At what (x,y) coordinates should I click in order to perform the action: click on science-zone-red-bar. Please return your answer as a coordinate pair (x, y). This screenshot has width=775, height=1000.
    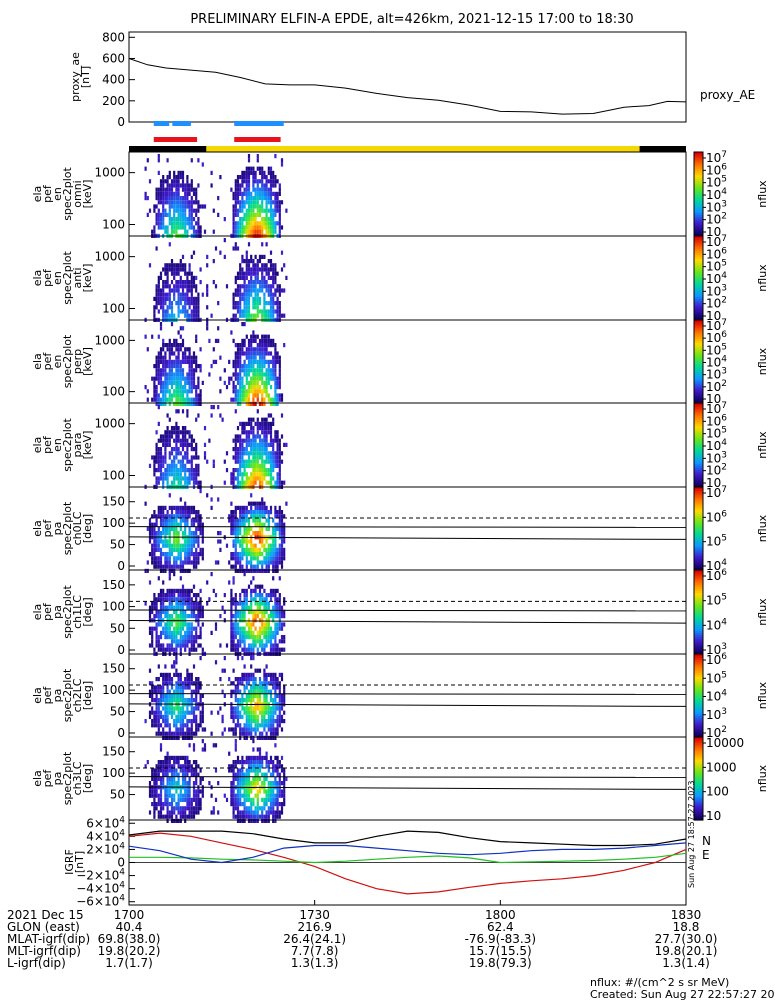
    Looking at the image, I should click on (257, 139).